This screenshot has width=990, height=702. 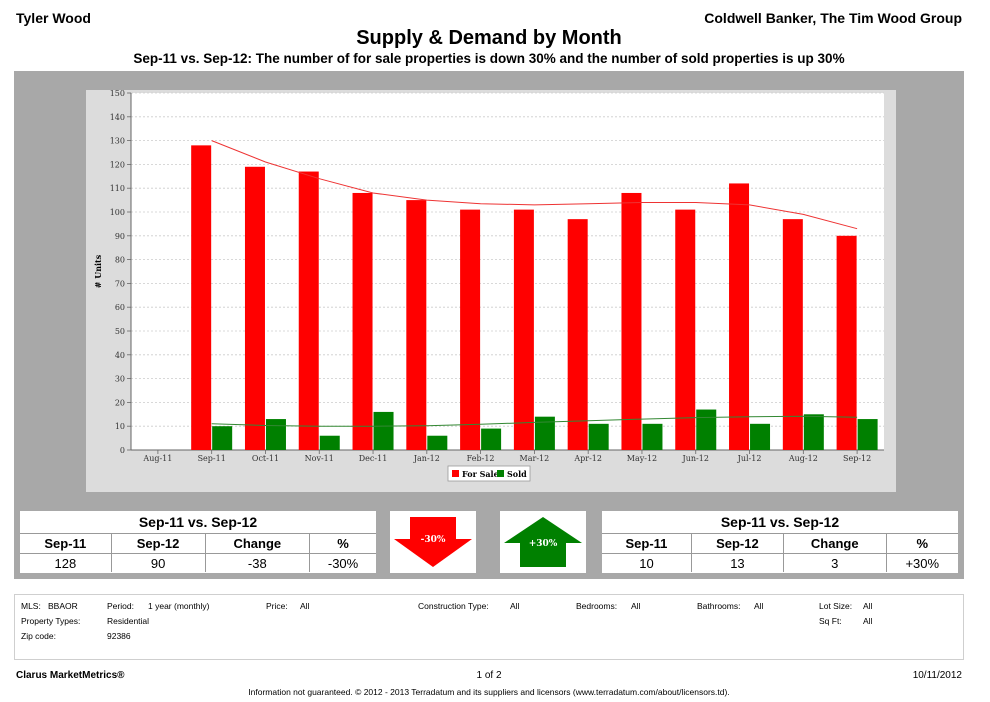 I want to click on for-sale-header-start: Sep-11, so click(x=66, y=544).